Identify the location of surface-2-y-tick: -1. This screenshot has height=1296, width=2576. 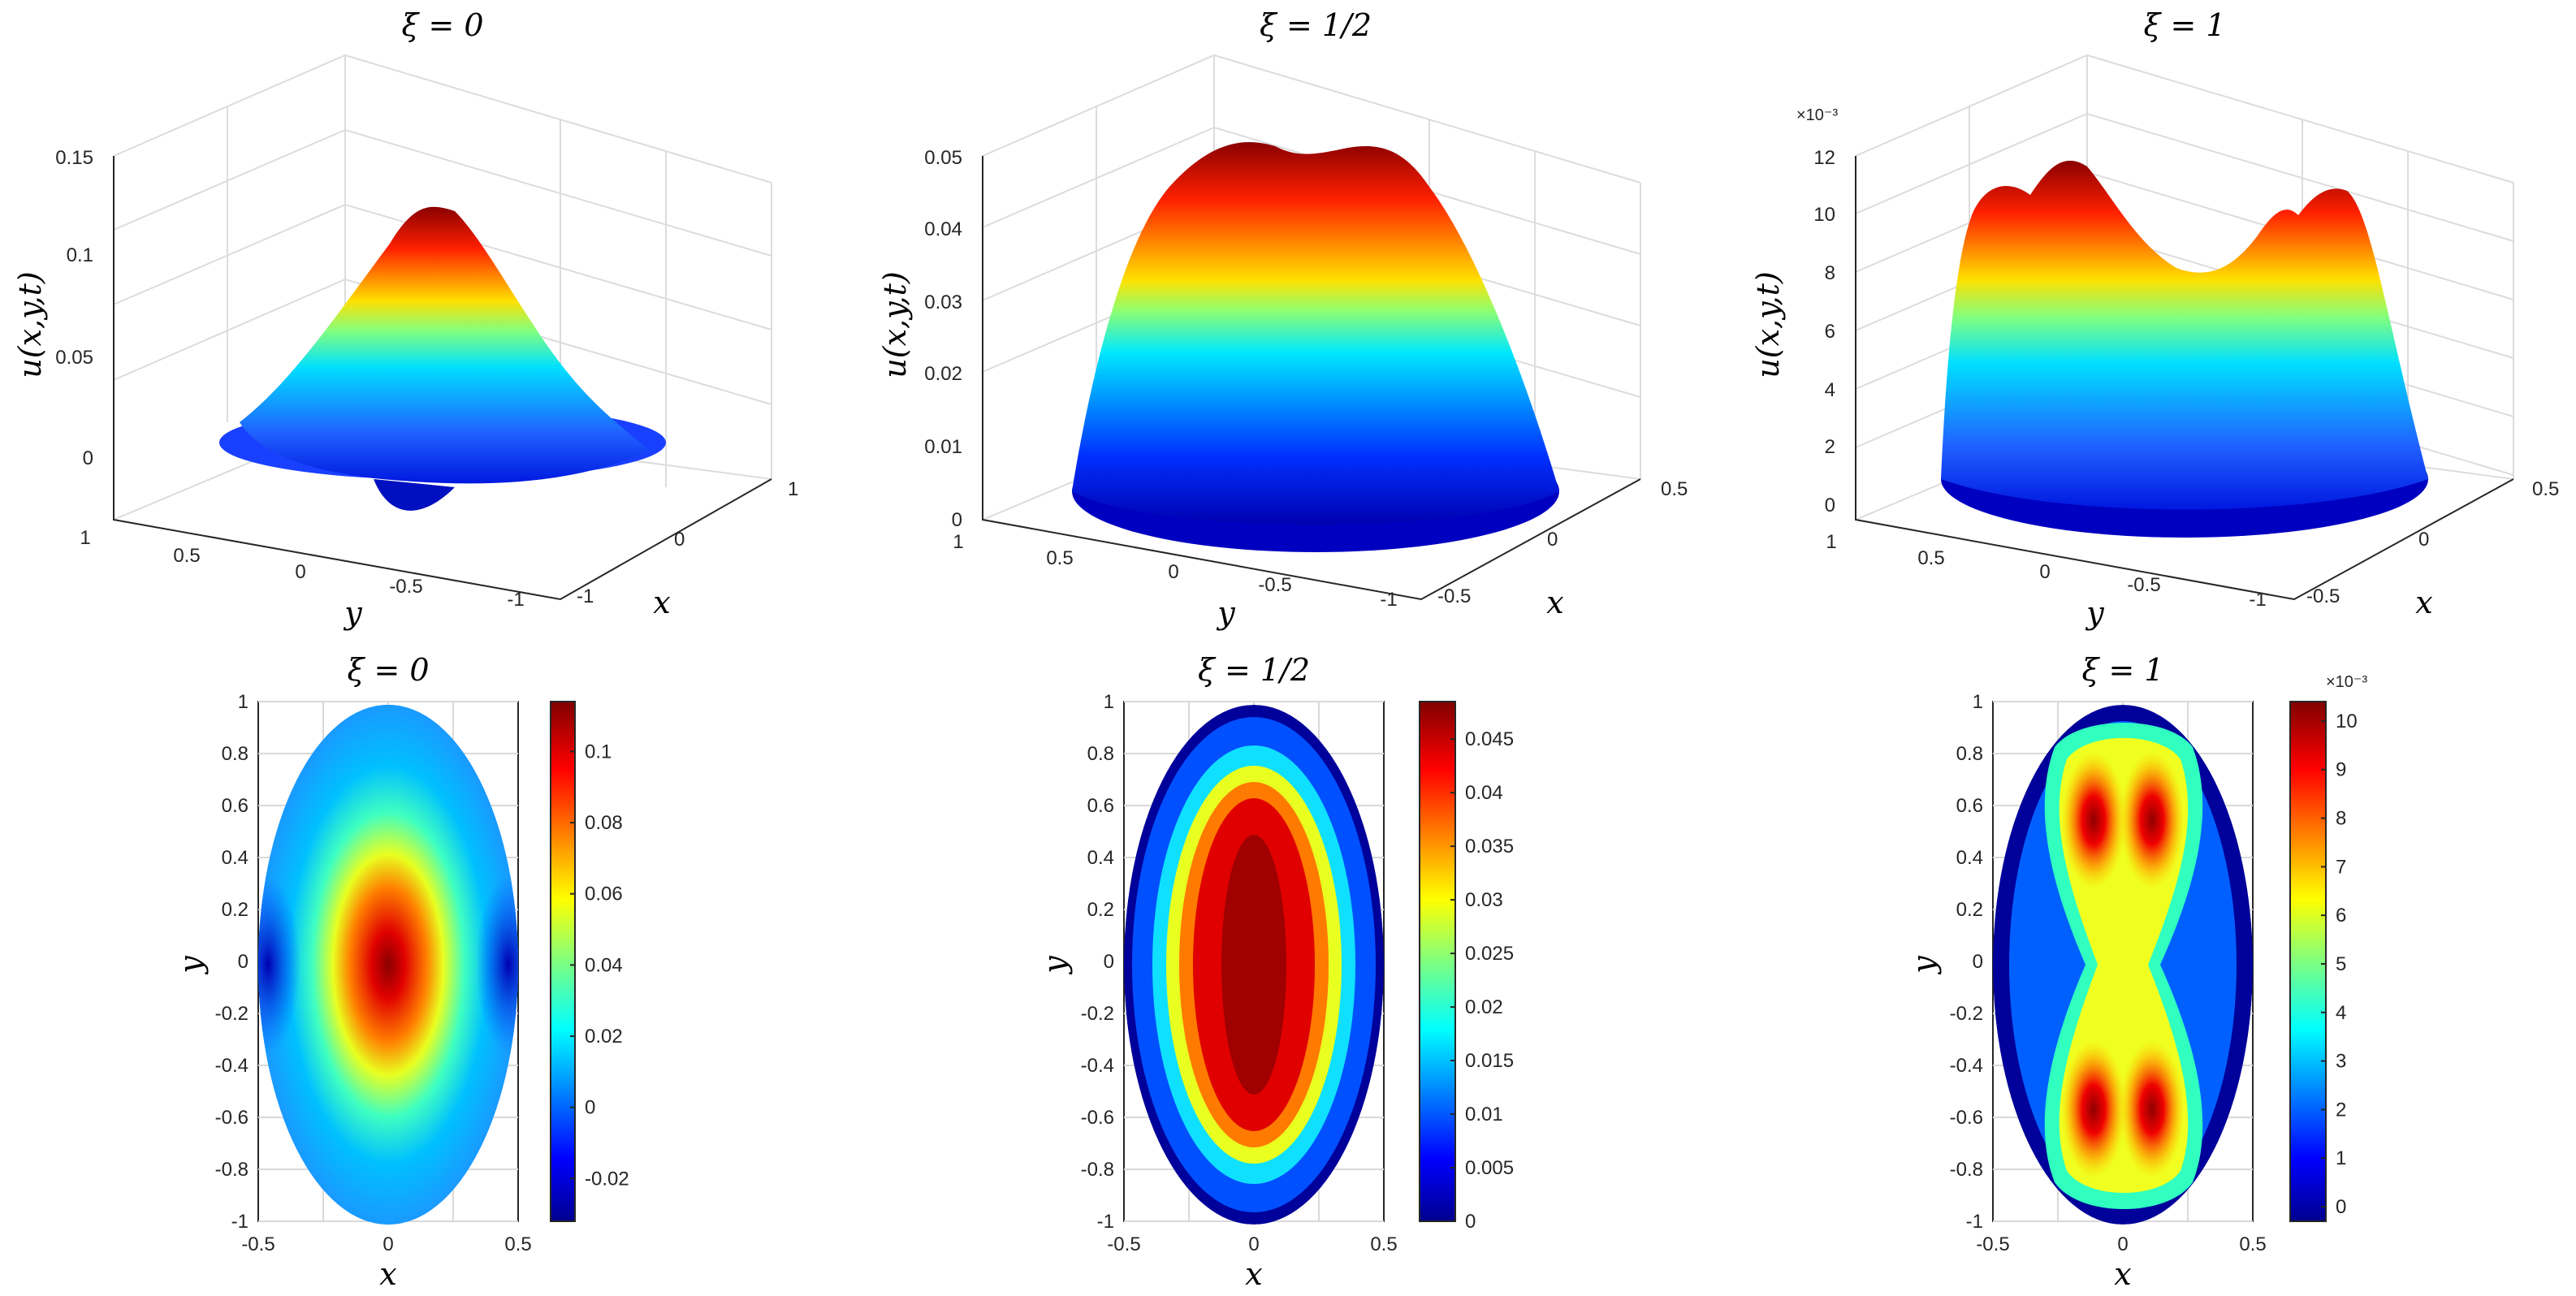
(1389, 600).